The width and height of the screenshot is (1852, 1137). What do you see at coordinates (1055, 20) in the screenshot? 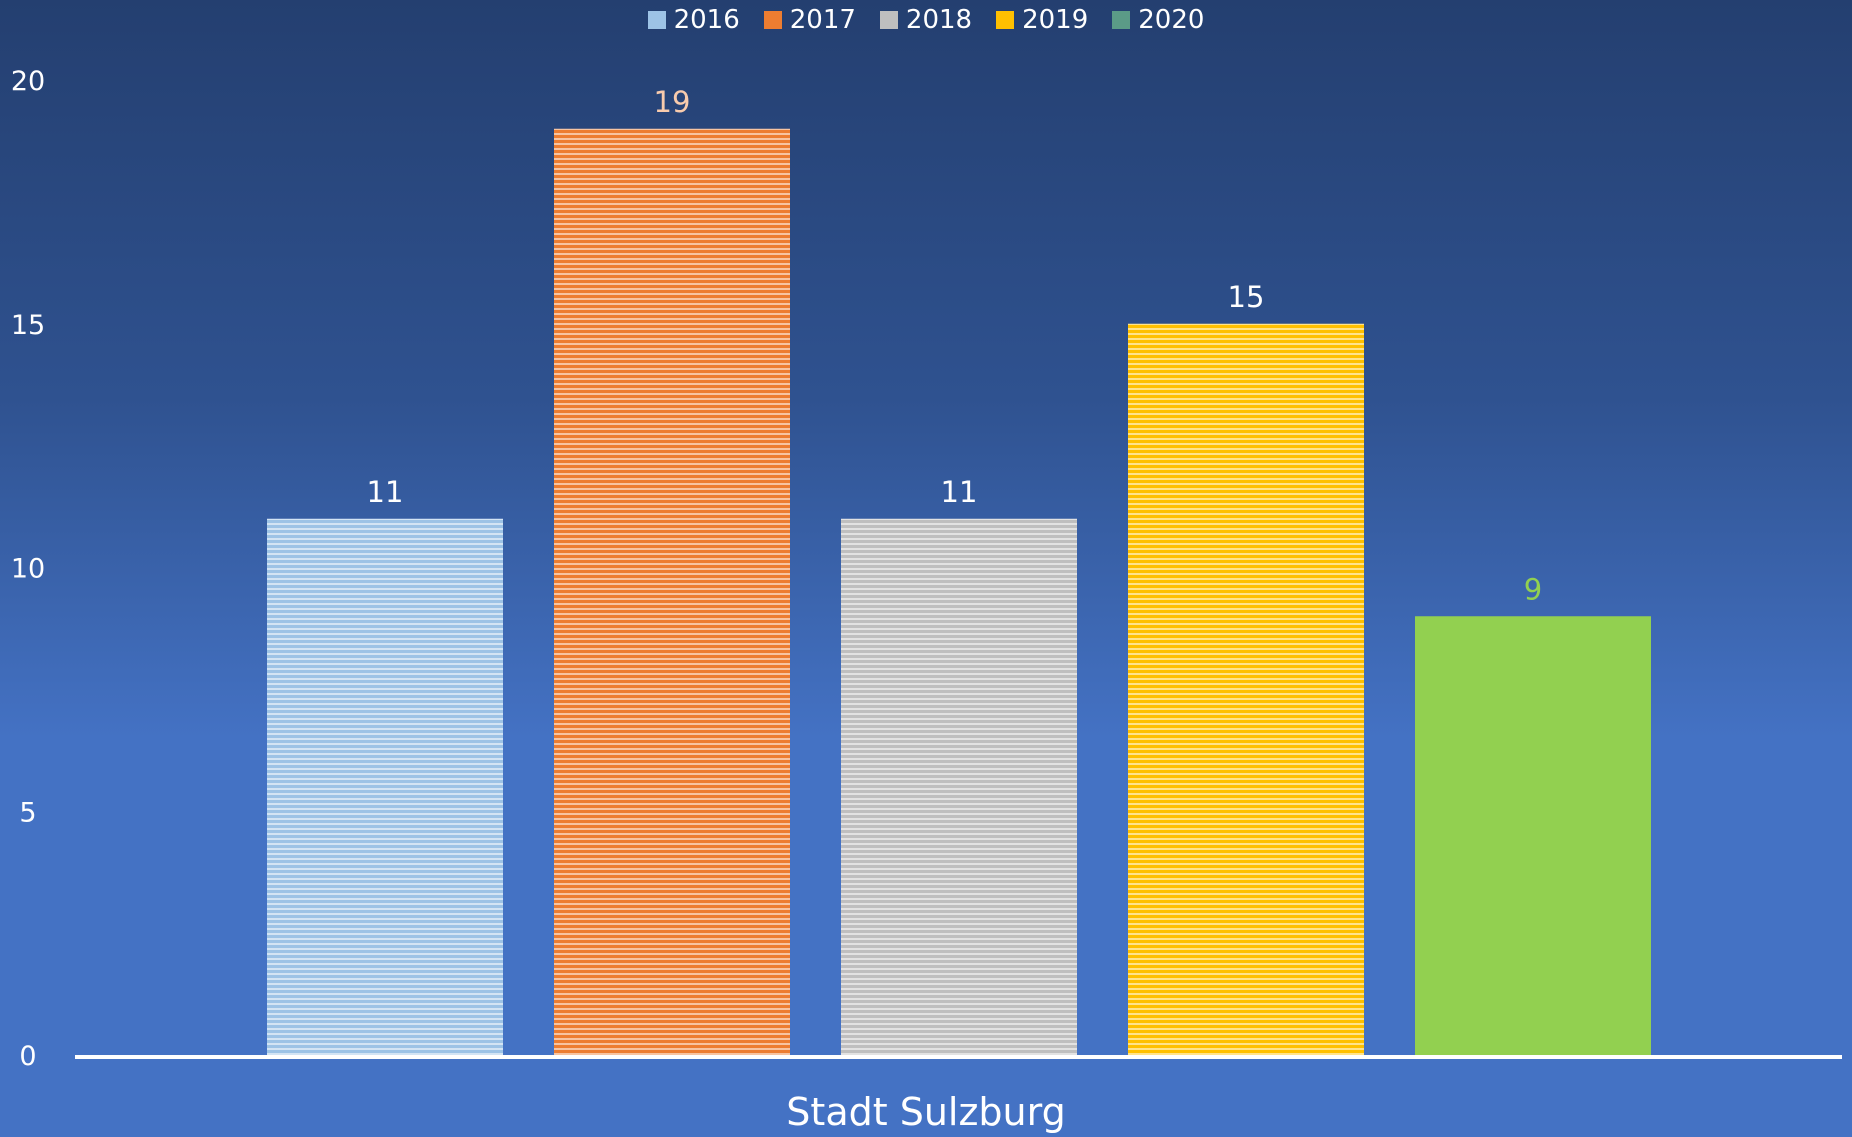
I see `legend-label-2019: 2019` at bounding box center [1055, 20].